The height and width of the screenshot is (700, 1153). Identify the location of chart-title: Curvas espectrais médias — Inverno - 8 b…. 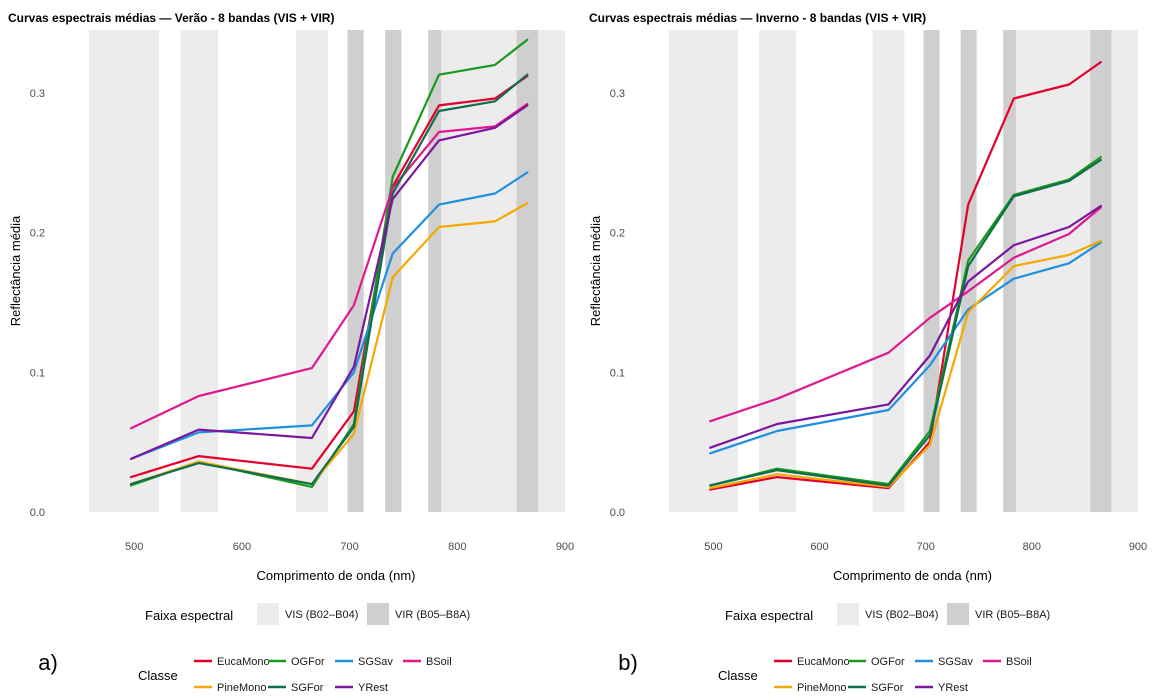
(757, 18).